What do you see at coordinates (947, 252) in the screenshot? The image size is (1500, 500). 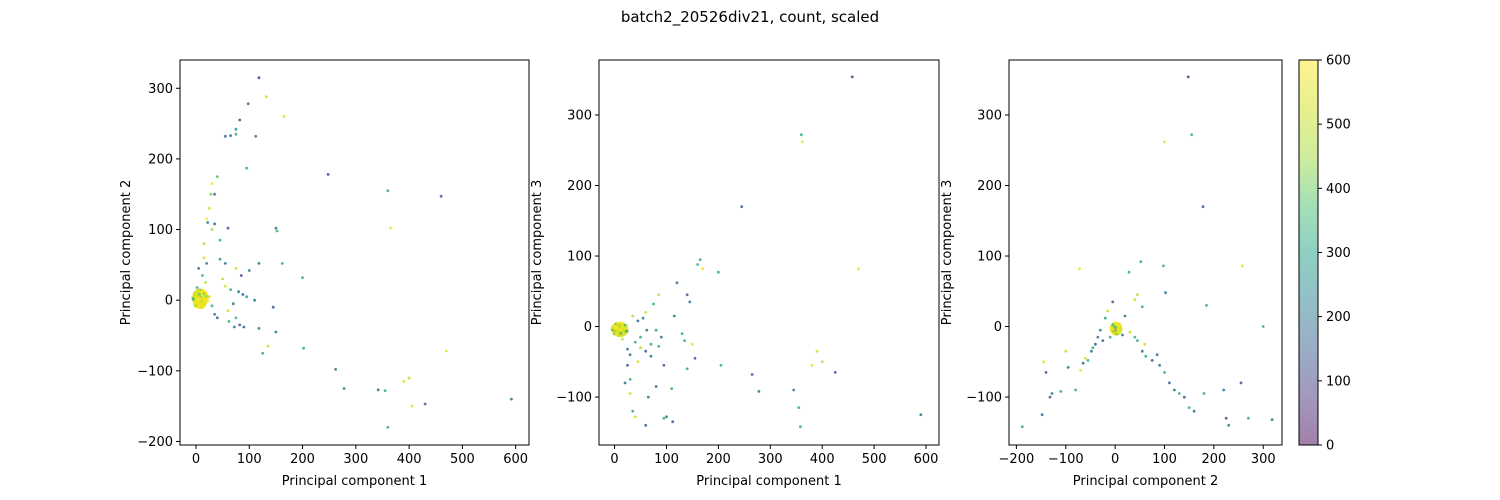 I see `y-axis-label: Principal component 3` at bounding box center [947, 252].